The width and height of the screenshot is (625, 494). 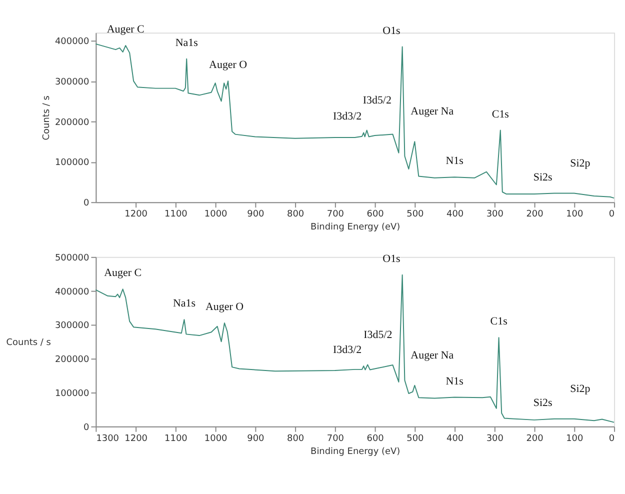 What do you see at coordinates (72, 258) in the screenshot?
I see `y-tick-label: 500000` at bounding box center [72, 258].